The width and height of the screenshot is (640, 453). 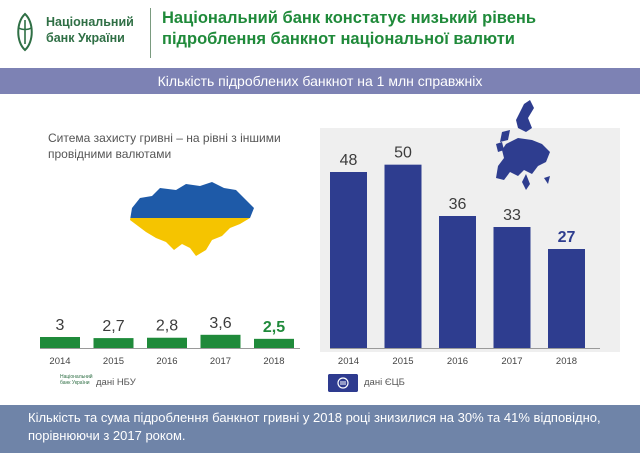 What do you see at coordinates (220, 341) in the screenshot?
I see `nbu-bar-2017` at bounding box center [220, 341].